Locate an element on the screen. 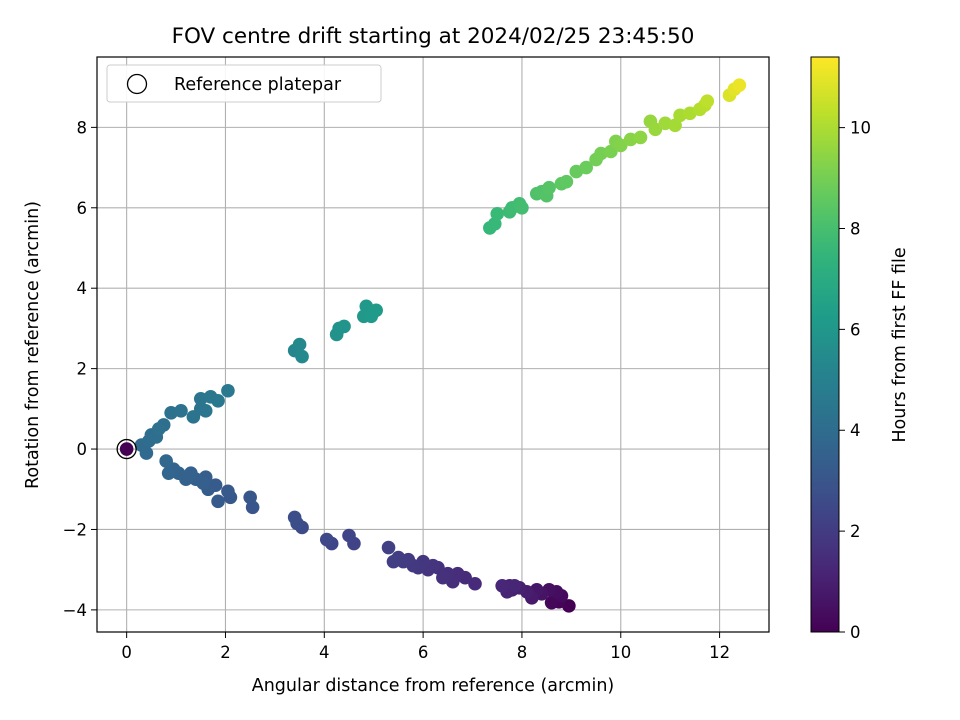  reference-marker is located at coordinates (126, 449).